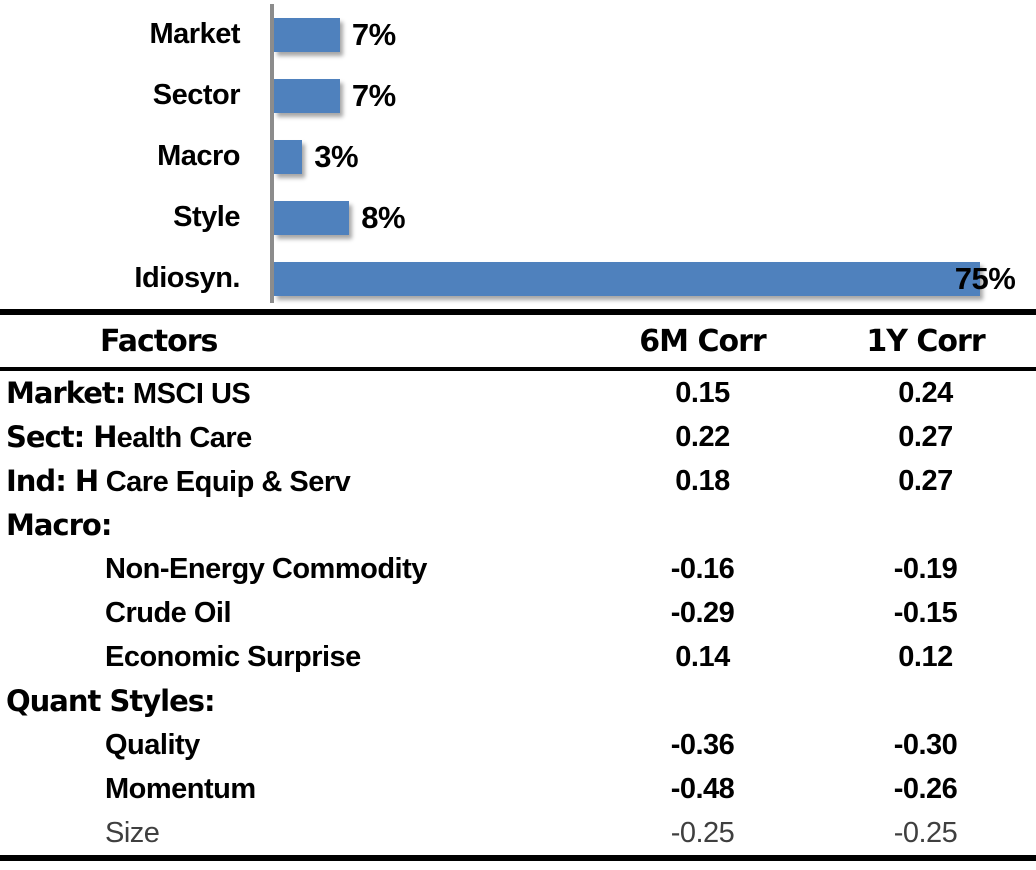 Image resolution: width=1036 pixels, height=870 pixels. What do you see at coordinates (168, 612) in the screenshot?
I see `factor-label-text: Crude Oil` at bounding box center [168, 612].